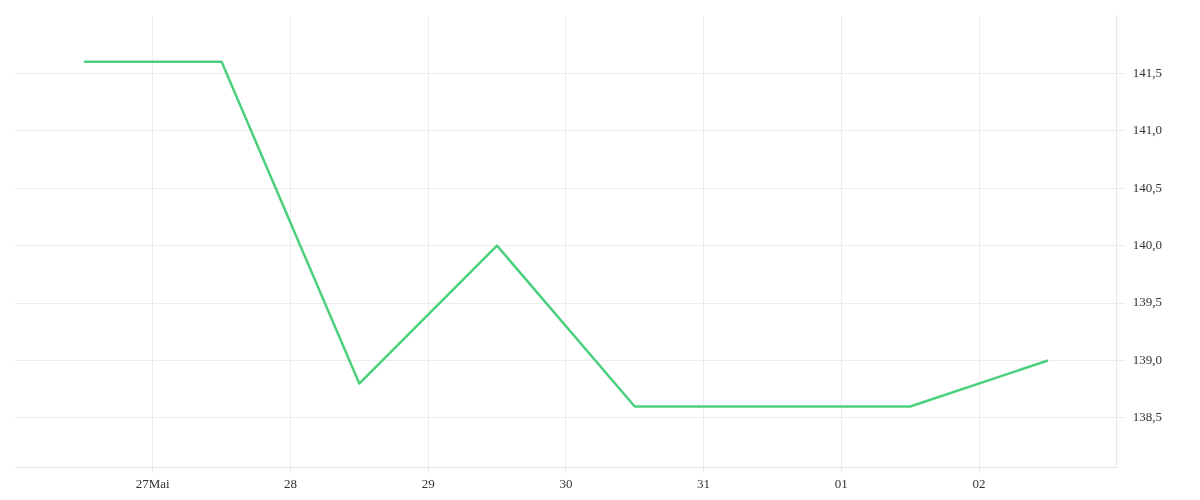  Describe the element at coordinates (1147, 245) in the screenshot. I see `y-tick-label: 140,0` at that location.